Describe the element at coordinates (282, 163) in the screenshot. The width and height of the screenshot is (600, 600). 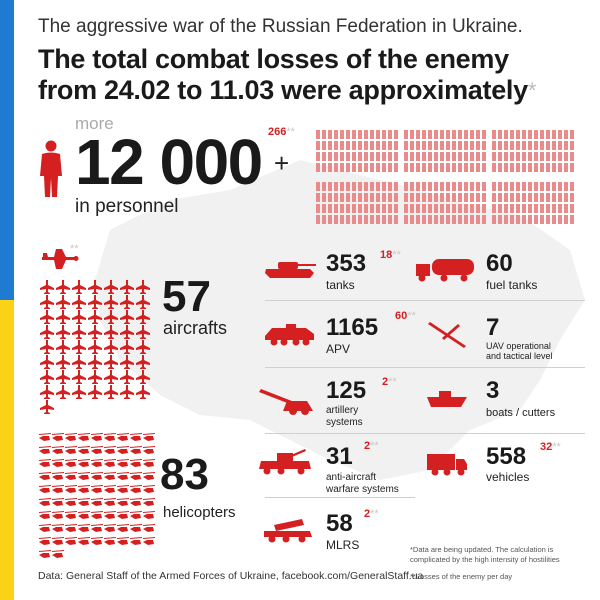
I see `personnel-plus: +` at that location.